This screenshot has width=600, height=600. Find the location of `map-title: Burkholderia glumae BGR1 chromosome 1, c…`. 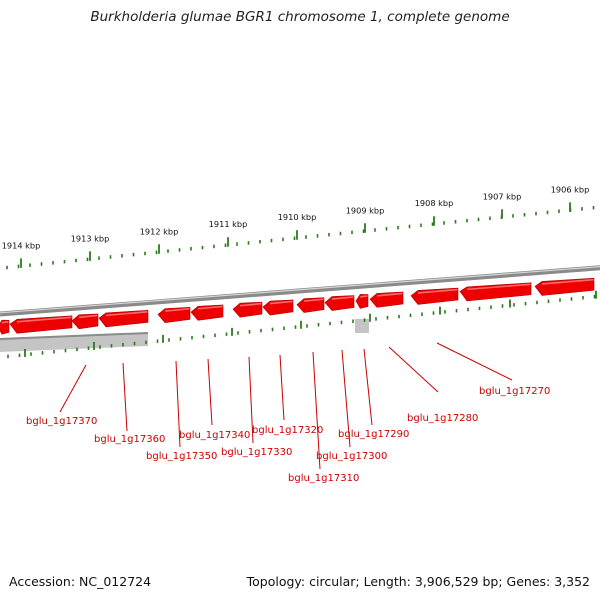

map-title: Burkholderia glumae BGR1 chromosome 1, c… is located at coordinates (300, 17).